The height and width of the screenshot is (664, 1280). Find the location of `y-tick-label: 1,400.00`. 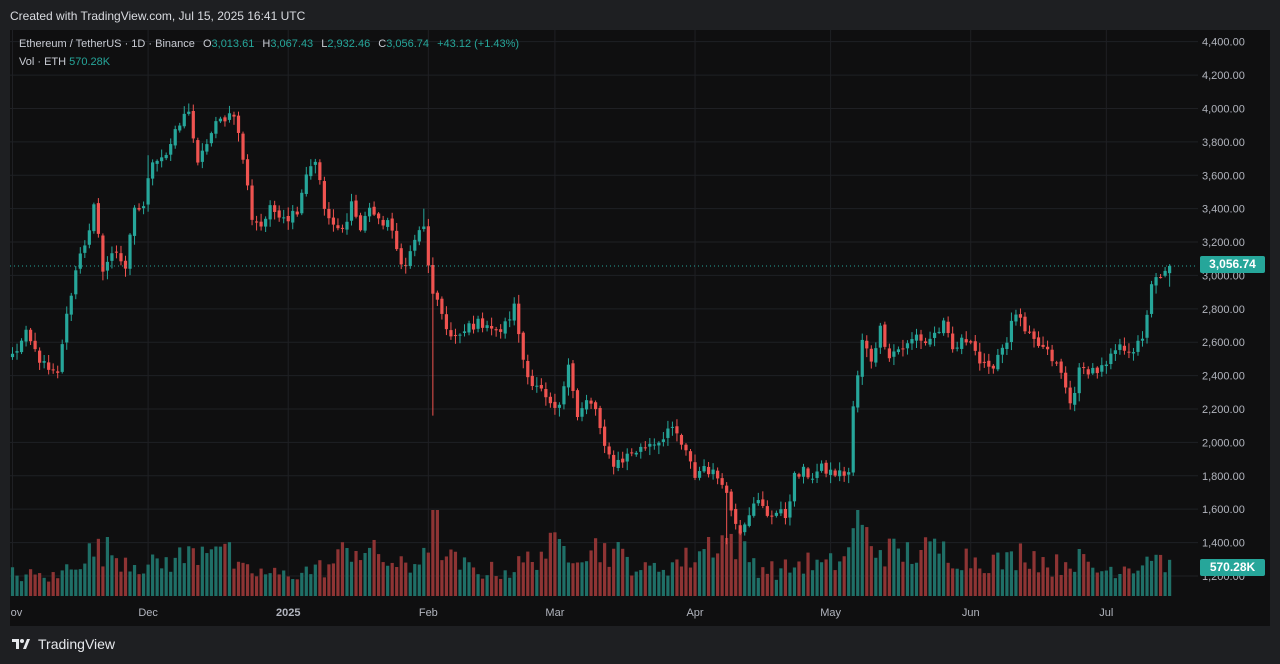

y-tick-label: 1,400.00 is located at coordinates (1223, 544).